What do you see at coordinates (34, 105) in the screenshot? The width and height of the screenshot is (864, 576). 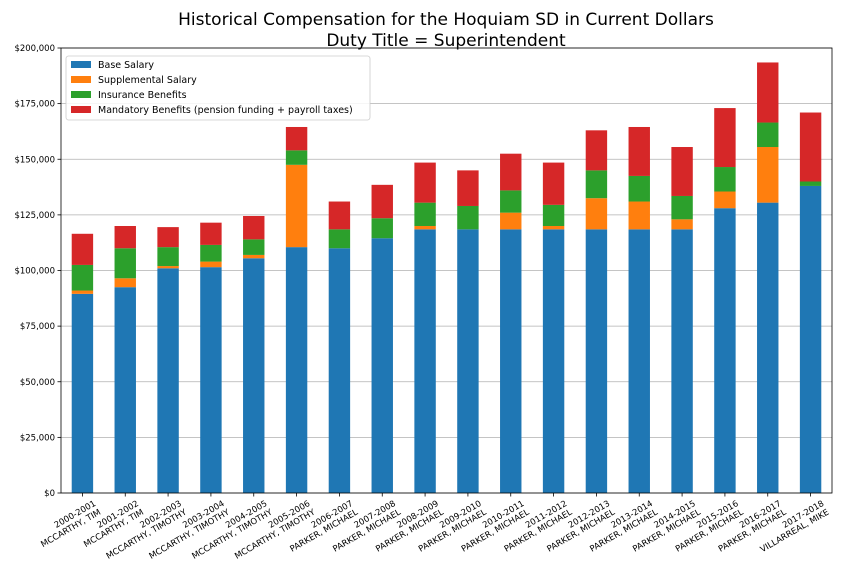 I see `y-tick-label: $175,000` at bounding box center [34, 105].